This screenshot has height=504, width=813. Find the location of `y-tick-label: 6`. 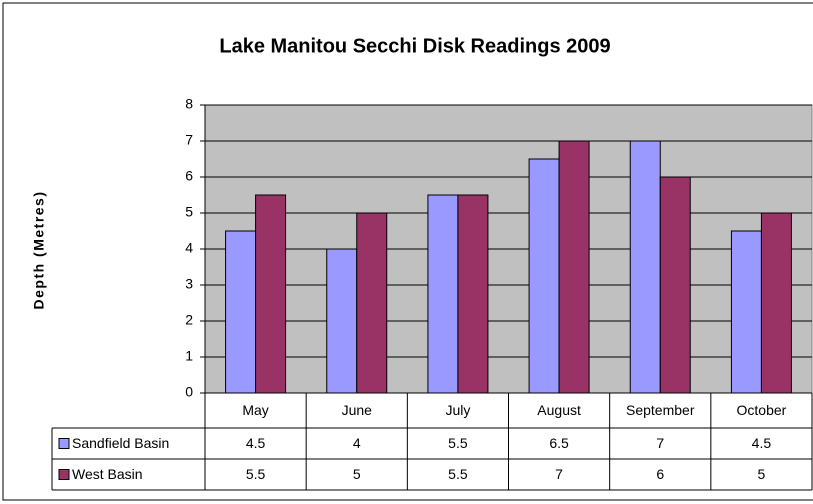

y-tick-label: 6 is located at coordinates (189, 176).